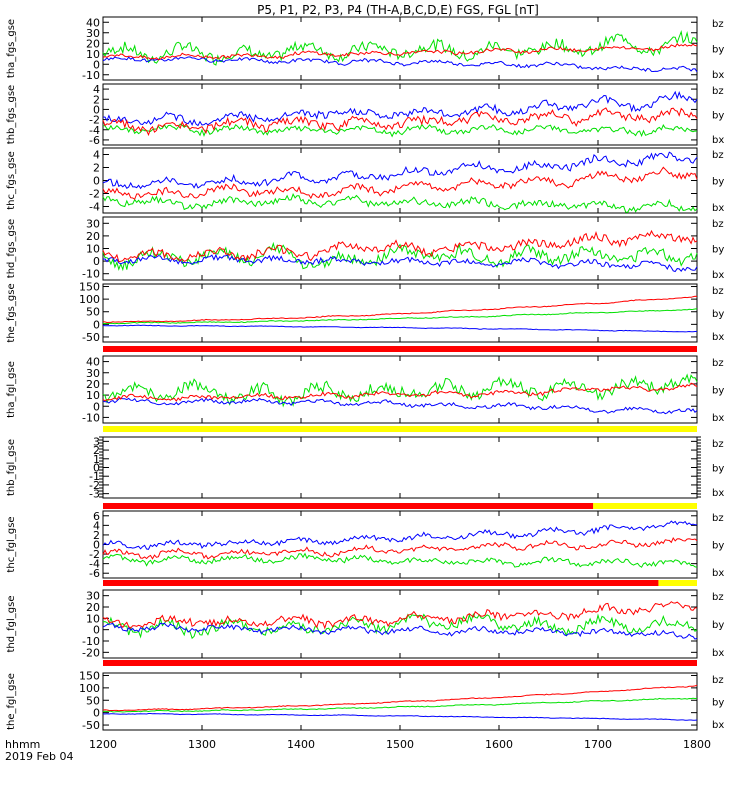 Image resolution: width=750 pixels, height=800 pixels. Describe the element at coordinates (11, 312) in the screenshot. I see `panel-ylabel: the_fgs_gse` at that location.